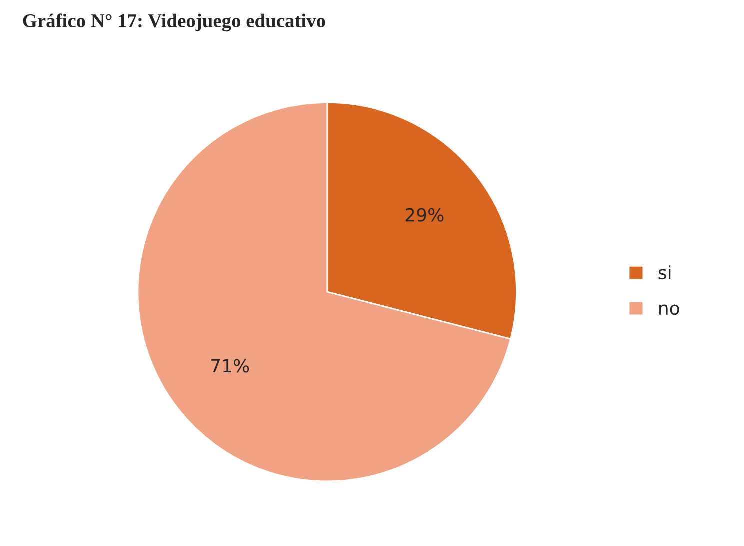 Image resolution: width=744 pixels, height=546 pixels. I want to click on data-label: 71%, so click(231, 366).